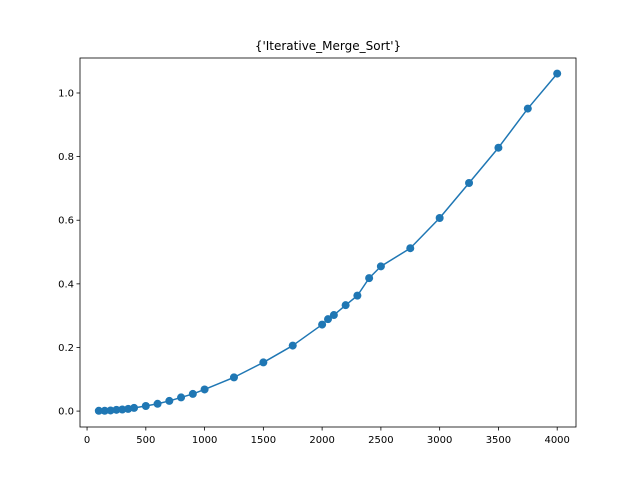  Describe the element at coordinates (498, 440) in the screenshot. I see `x-tick-label: 3500` at that location.